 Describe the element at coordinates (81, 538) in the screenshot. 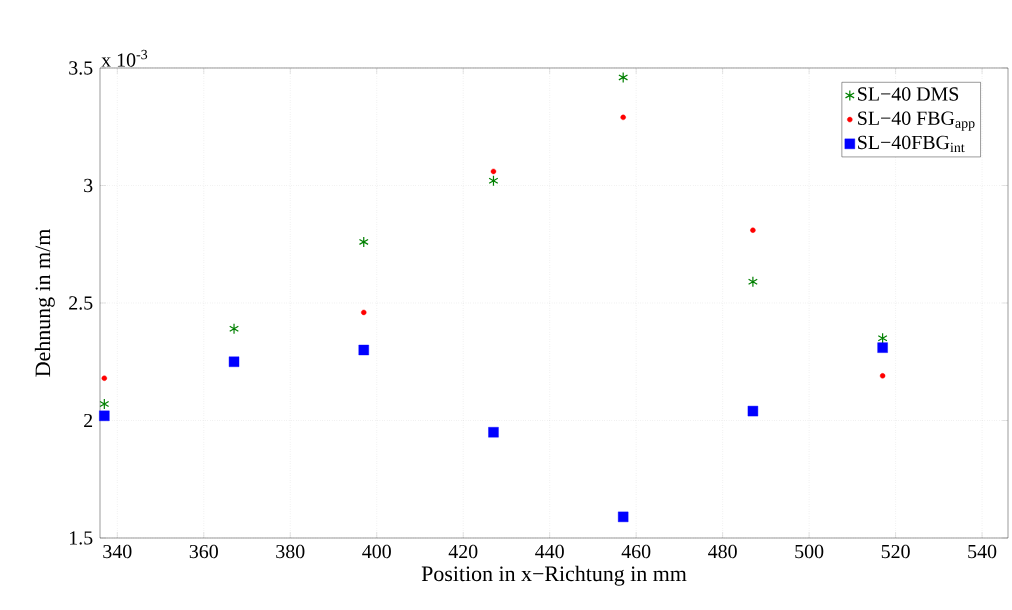

I see `y-tick-label: 1.5` at that location.